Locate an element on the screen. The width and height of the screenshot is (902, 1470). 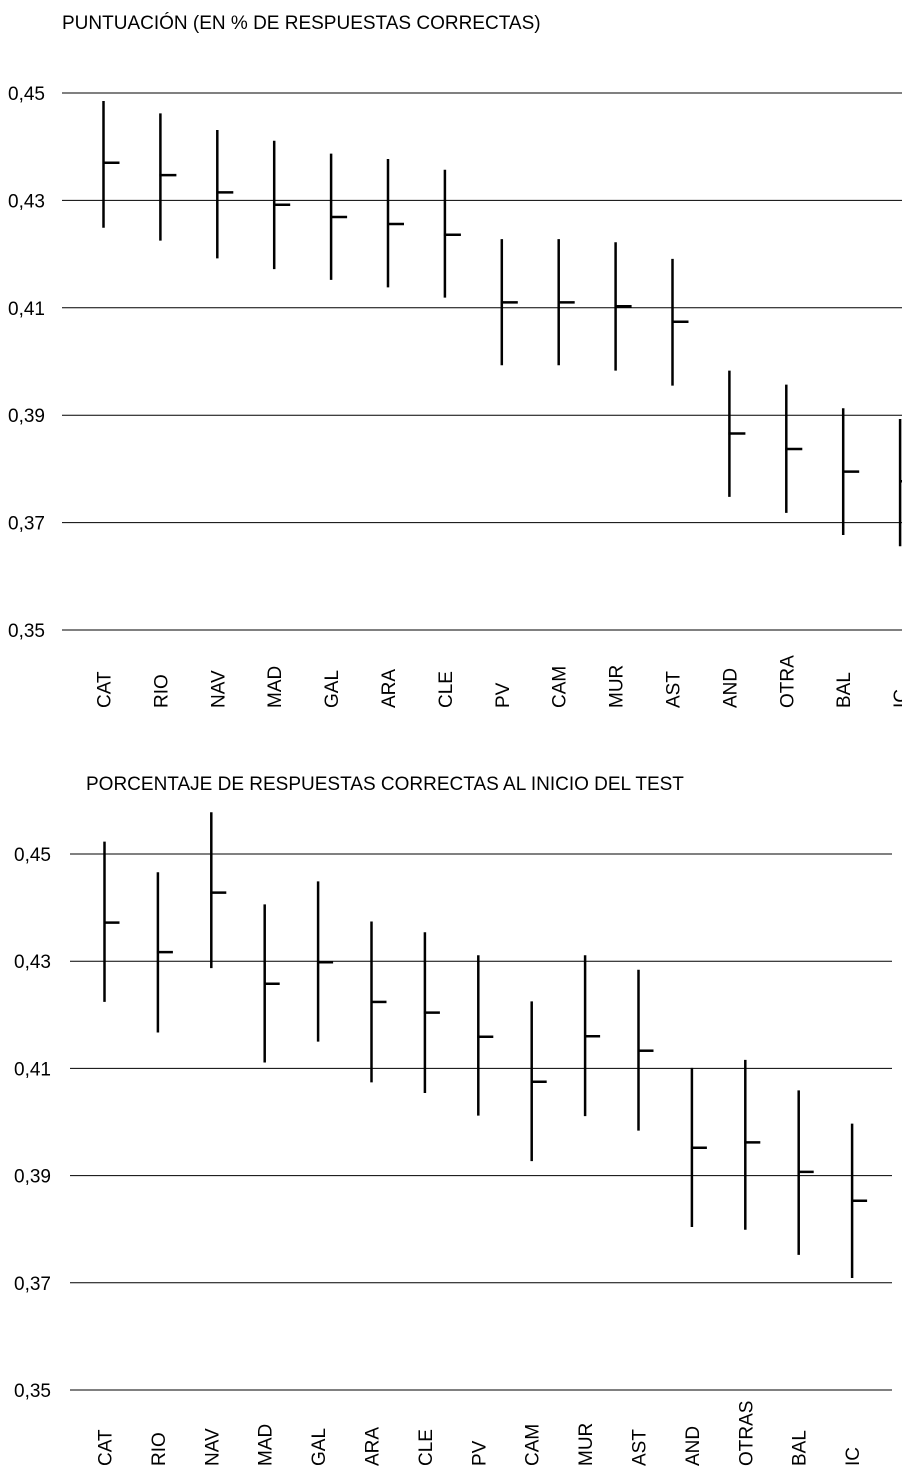
chart2-category-label: IC is located at coordinates (853, 1456).